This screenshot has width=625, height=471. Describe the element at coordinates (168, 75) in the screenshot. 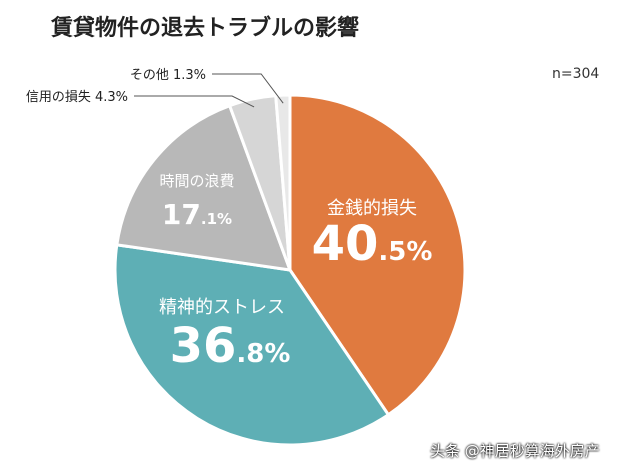

I see `slice-outside-label: その他 1.3%` at that location.